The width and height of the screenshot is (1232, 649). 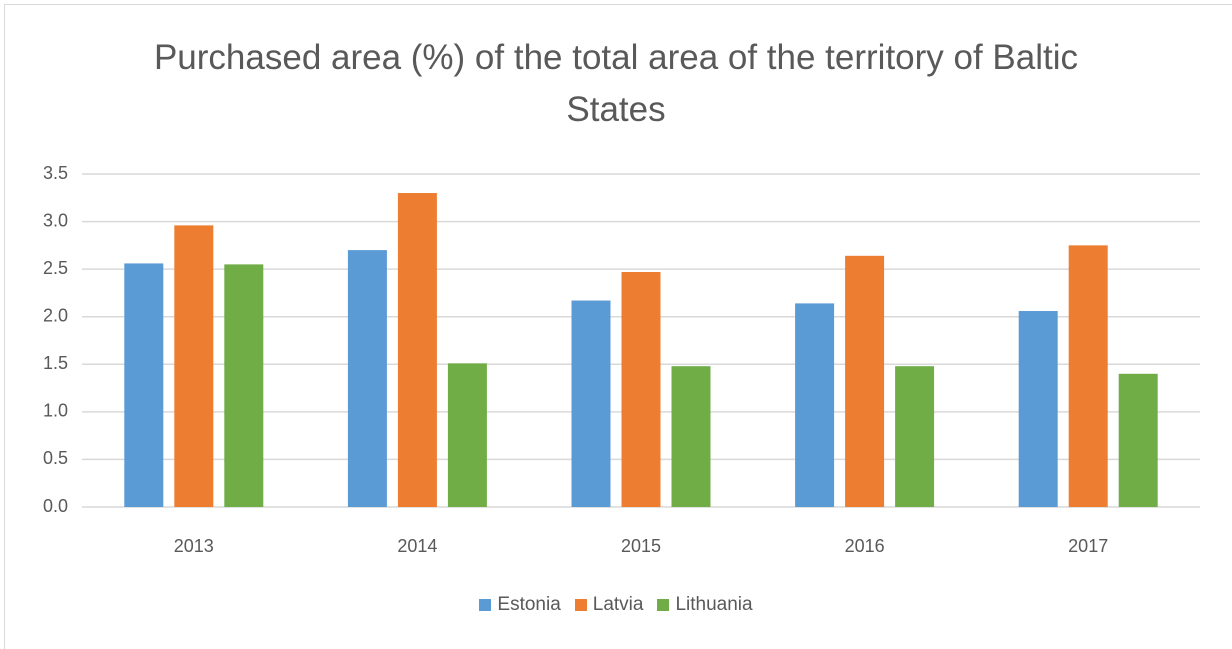 I want to click on x-tick-label: 2015, so click(x=641, y=546).